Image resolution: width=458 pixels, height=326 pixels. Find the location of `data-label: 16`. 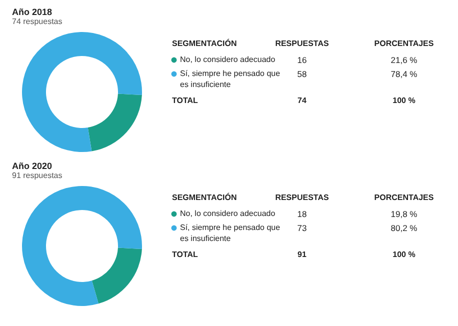

data-label: 16 is located at coordinates (302, 60).